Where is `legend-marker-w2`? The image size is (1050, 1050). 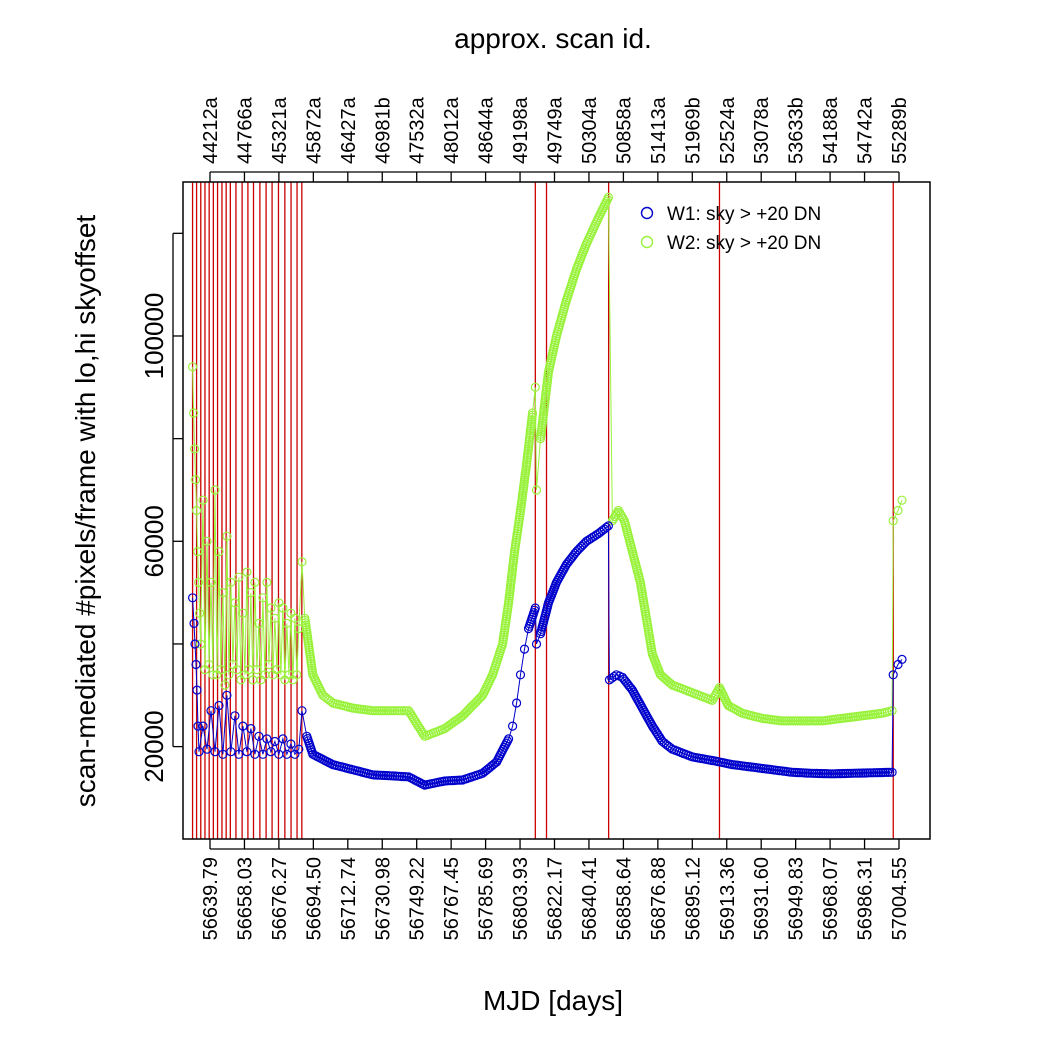 legend-marker-w2 is located at coordinates (647, 242).